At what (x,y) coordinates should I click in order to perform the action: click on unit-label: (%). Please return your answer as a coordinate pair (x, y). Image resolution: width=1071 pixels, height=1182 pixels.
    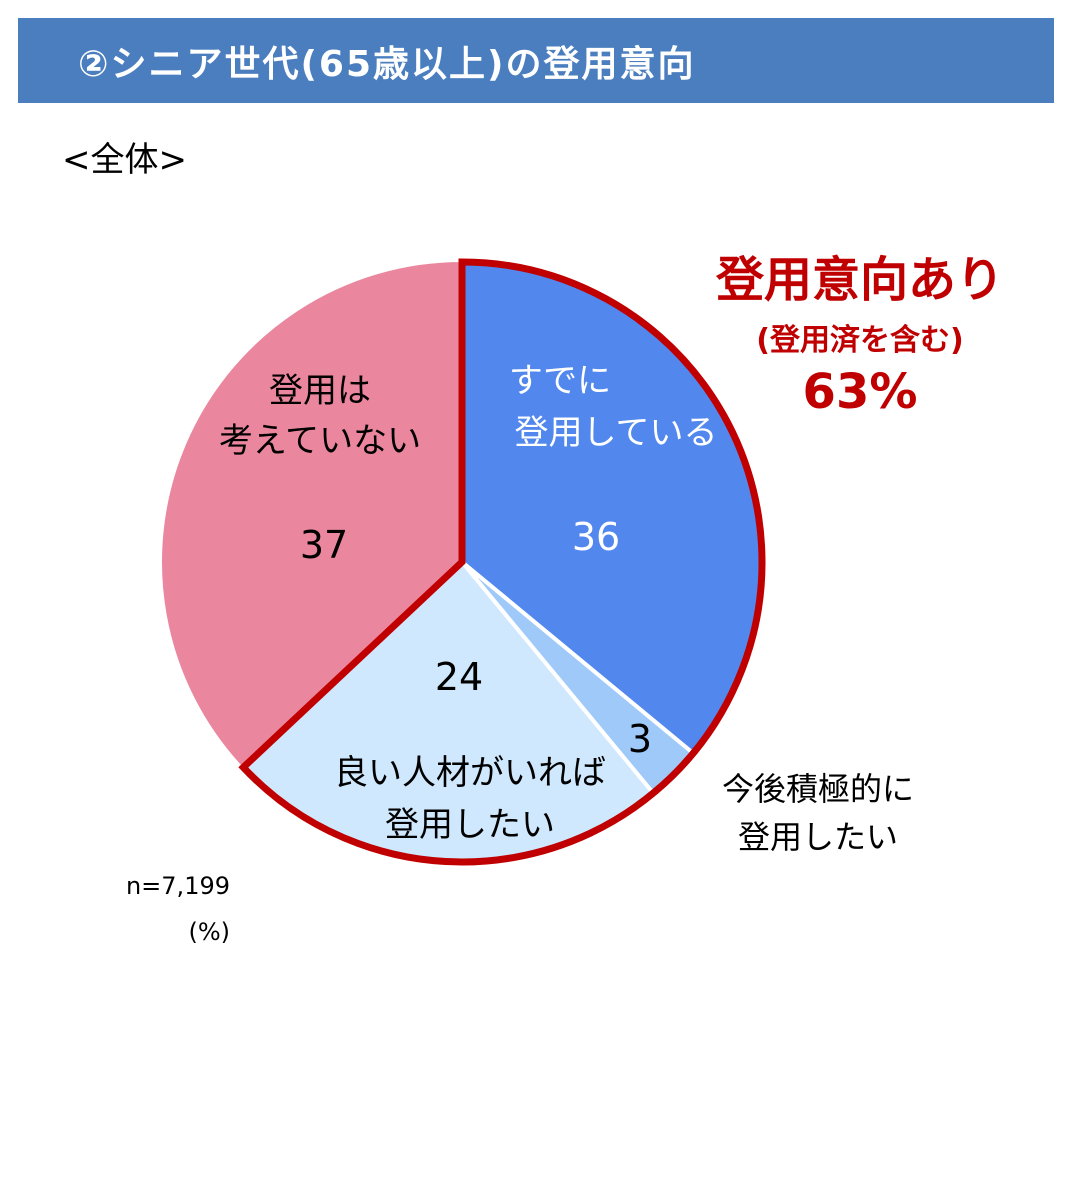
    Looking at the image, I should click on (209, 932).